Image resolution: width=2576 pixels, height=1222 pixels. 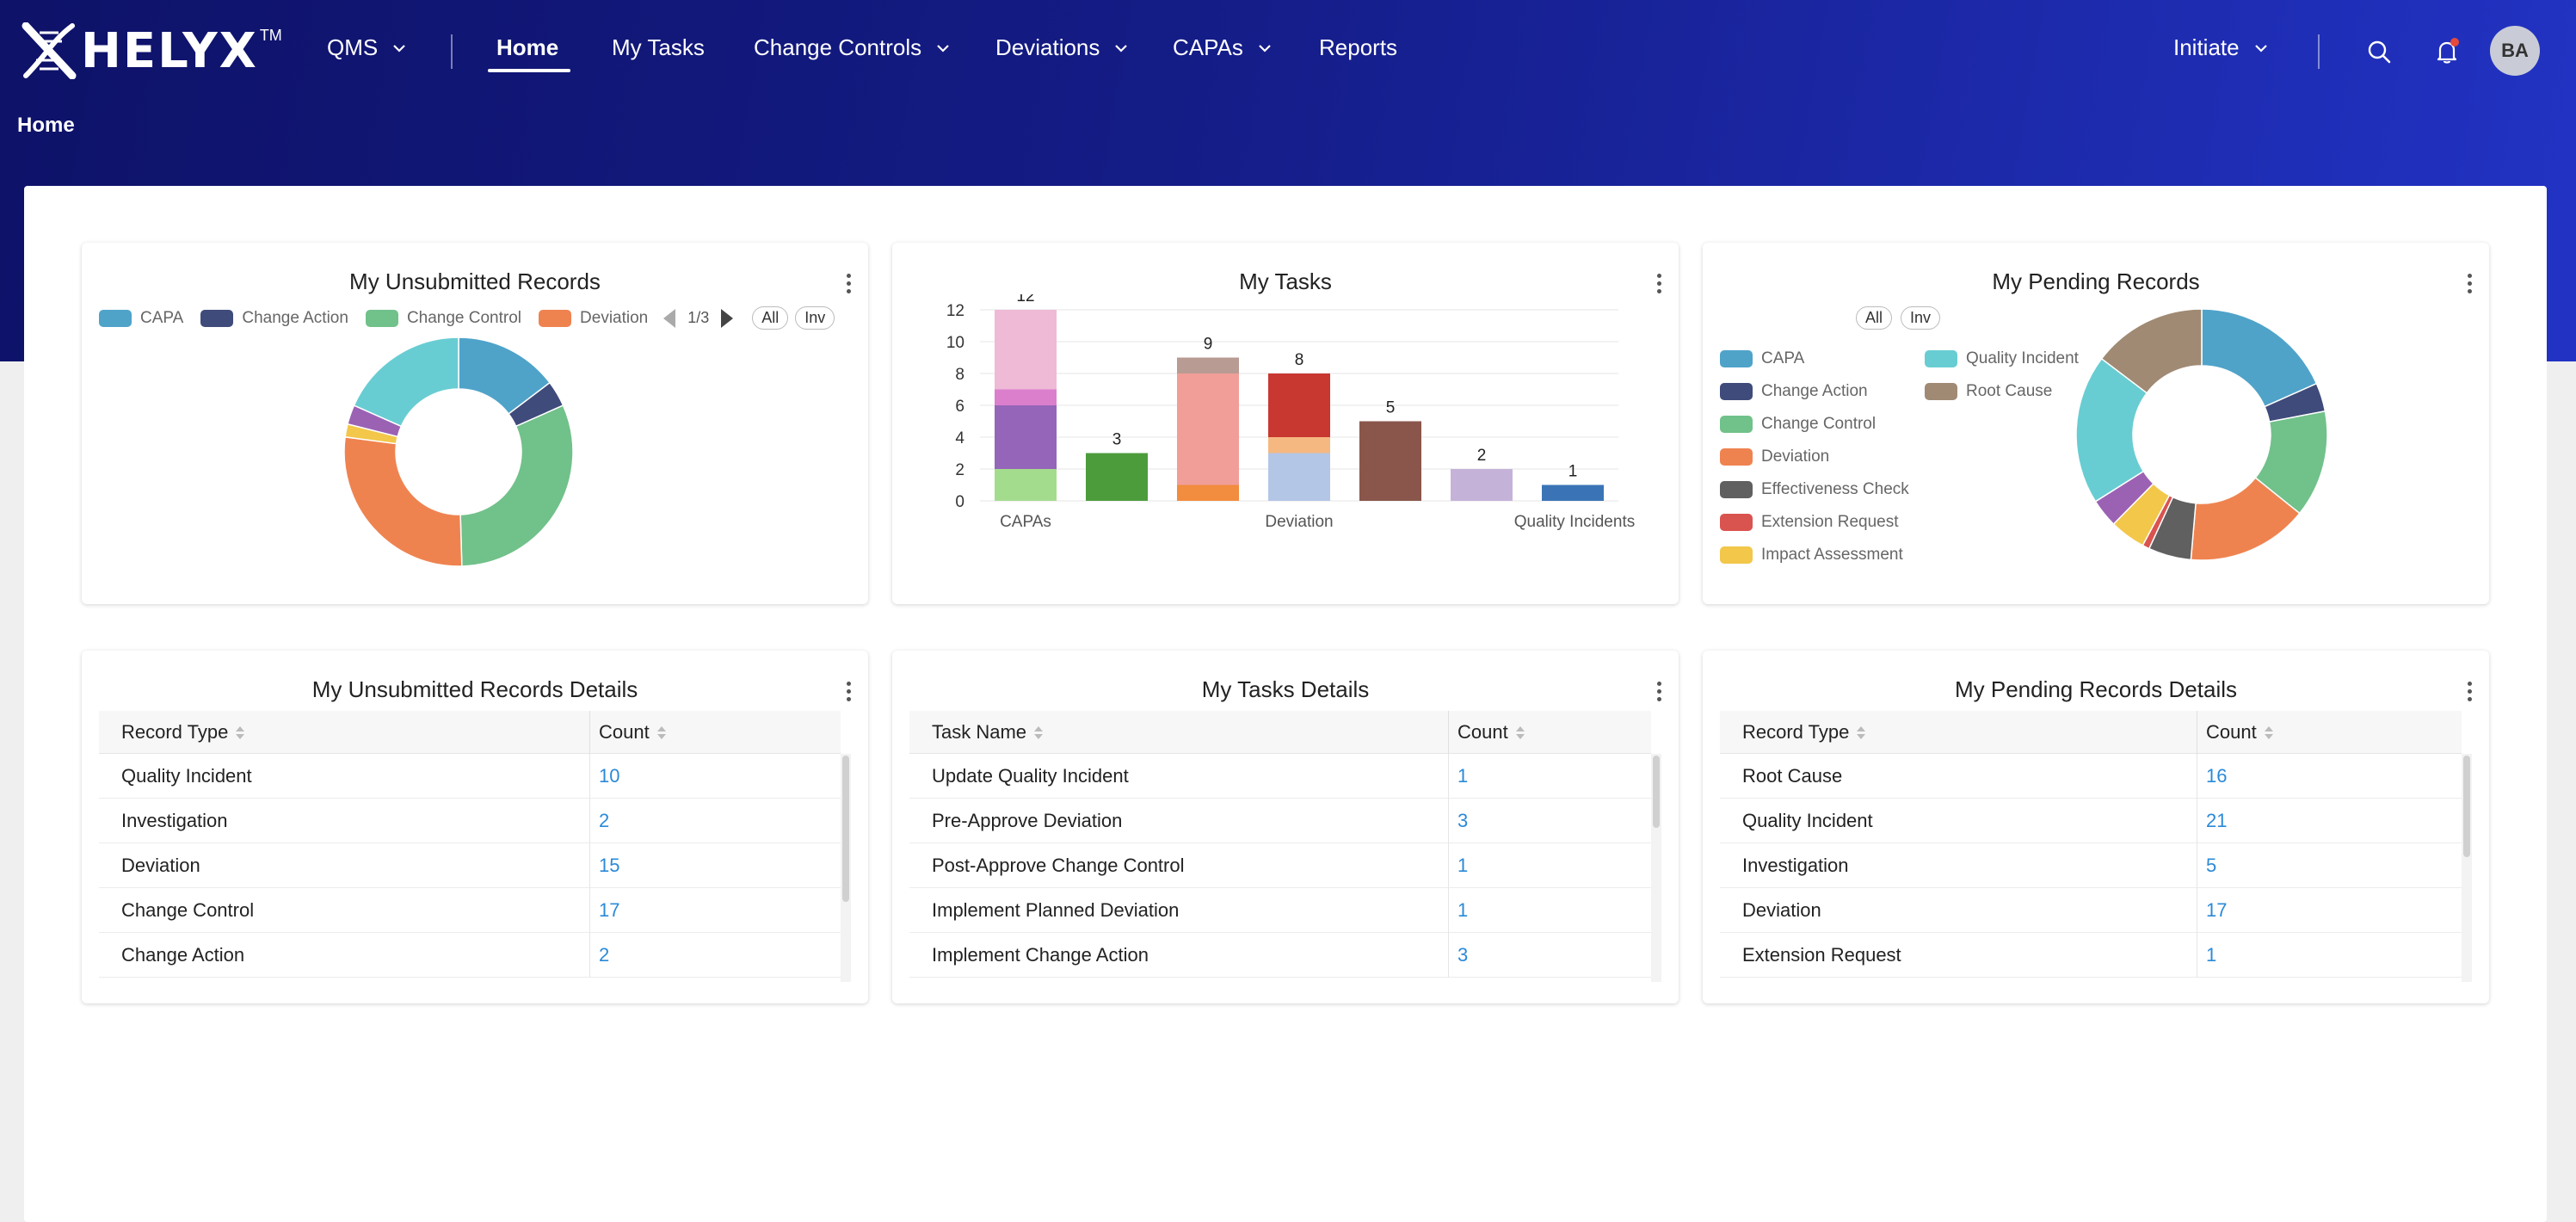 What do you see at coordinates (728, 318) in the screenshot?
I see `legend-next-icon` at bounding box center [728, 318].